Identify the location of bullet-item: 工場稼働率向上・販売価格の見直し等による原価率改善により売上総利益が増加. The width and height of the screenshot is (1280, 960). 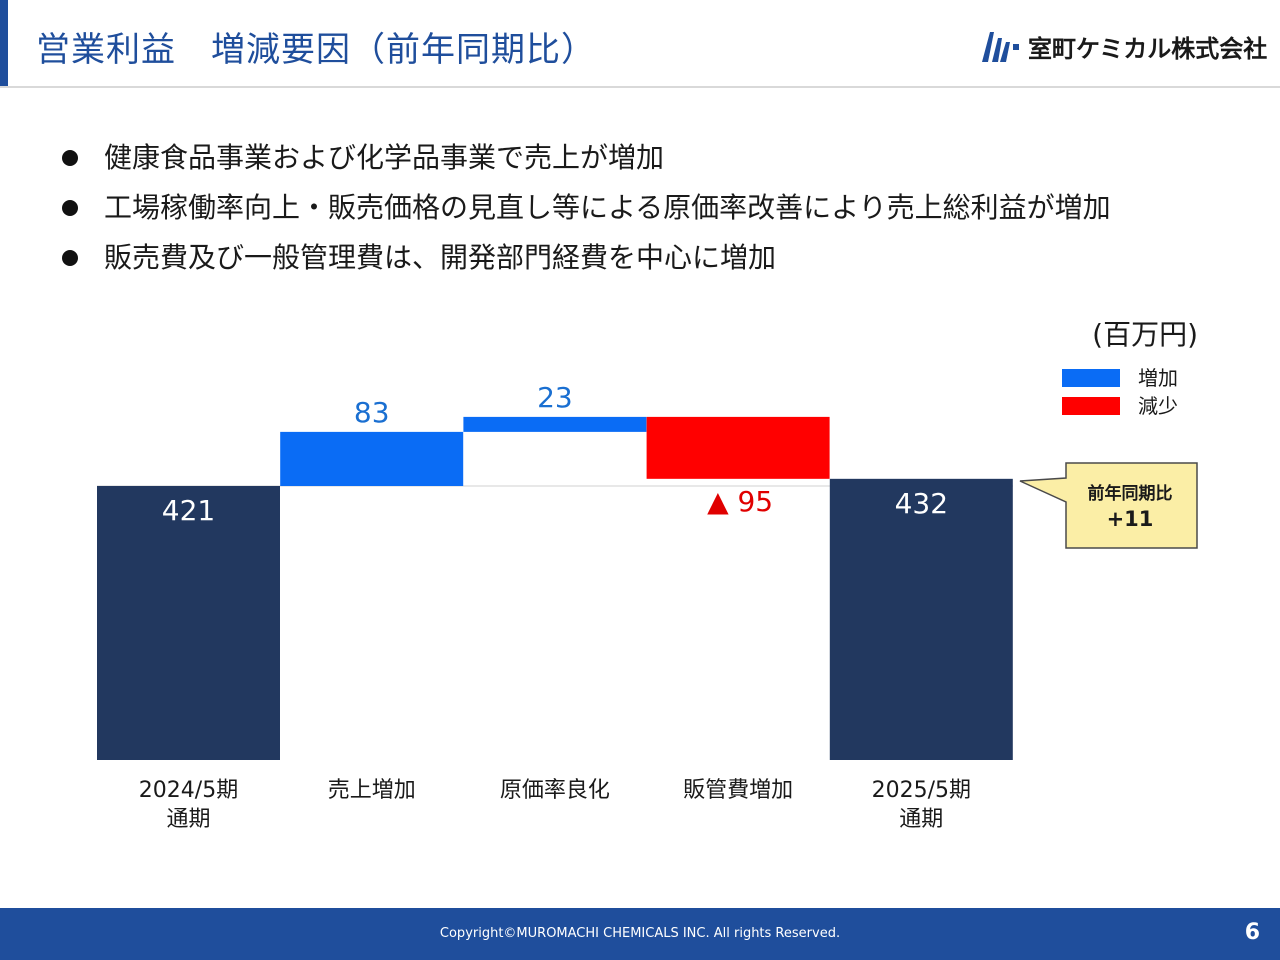
(584, 211).